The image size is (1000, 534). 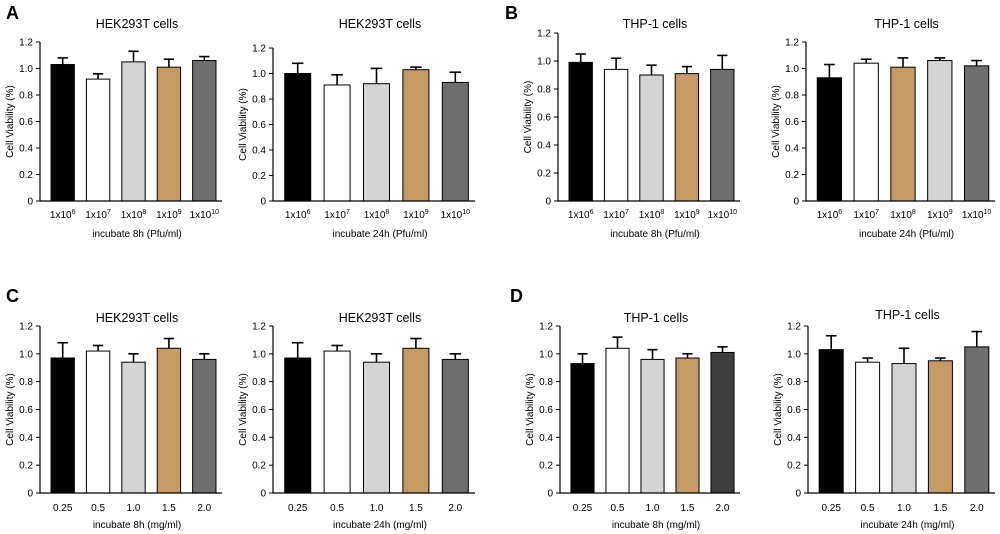 I want to click on category-label: 1x10¹⁰, so click(x=723, y=215).